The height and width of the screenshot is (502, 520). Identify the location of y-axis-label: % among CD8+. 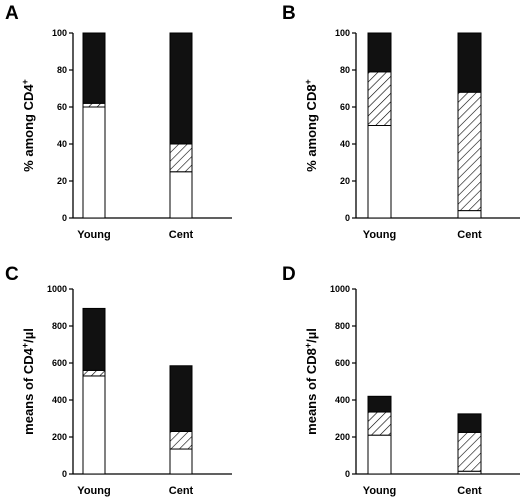
(311, 125).